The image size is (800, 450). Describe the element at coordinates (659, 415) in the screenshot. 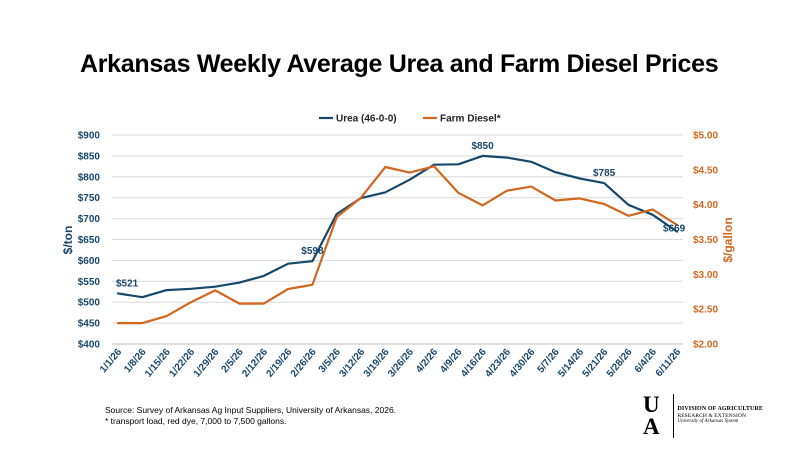

I see `logo-mark: U A` at that location.